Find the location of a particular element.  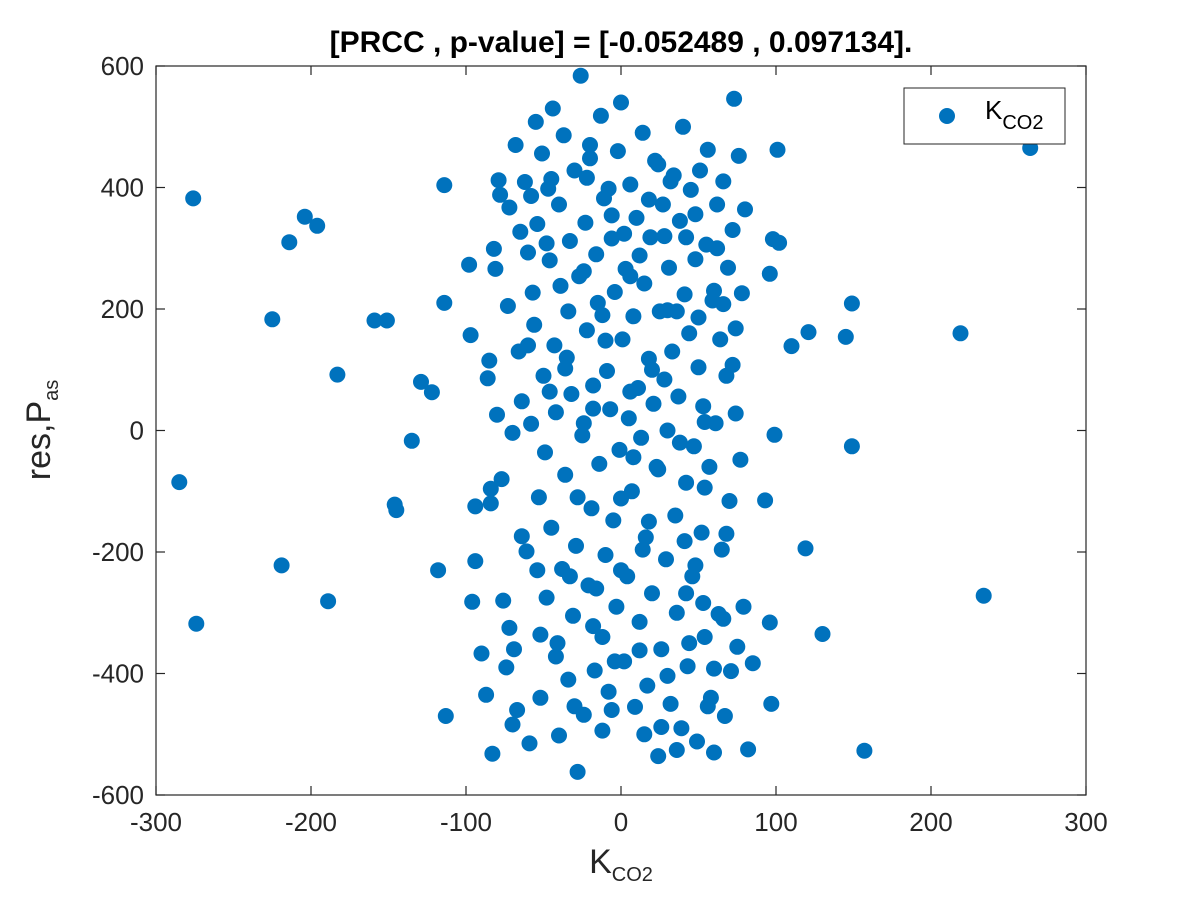

legend-label-main: K is located at coordinates (994, 110).